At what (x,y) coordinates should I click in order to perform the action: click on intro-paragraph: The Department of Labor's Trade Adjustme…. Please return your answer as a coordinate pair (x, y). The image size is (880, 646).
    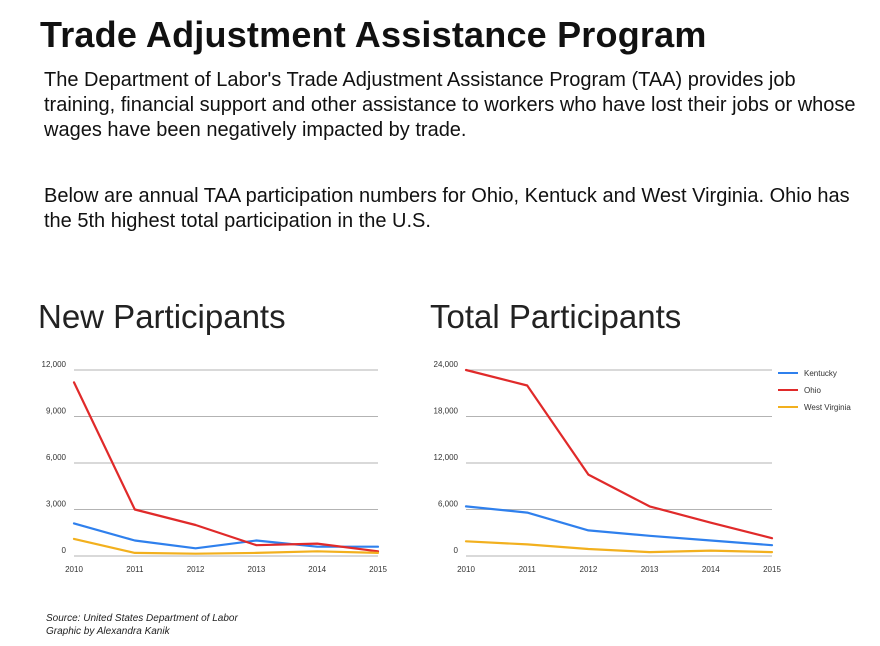
    Looking at the image, I should click on (450, 105).